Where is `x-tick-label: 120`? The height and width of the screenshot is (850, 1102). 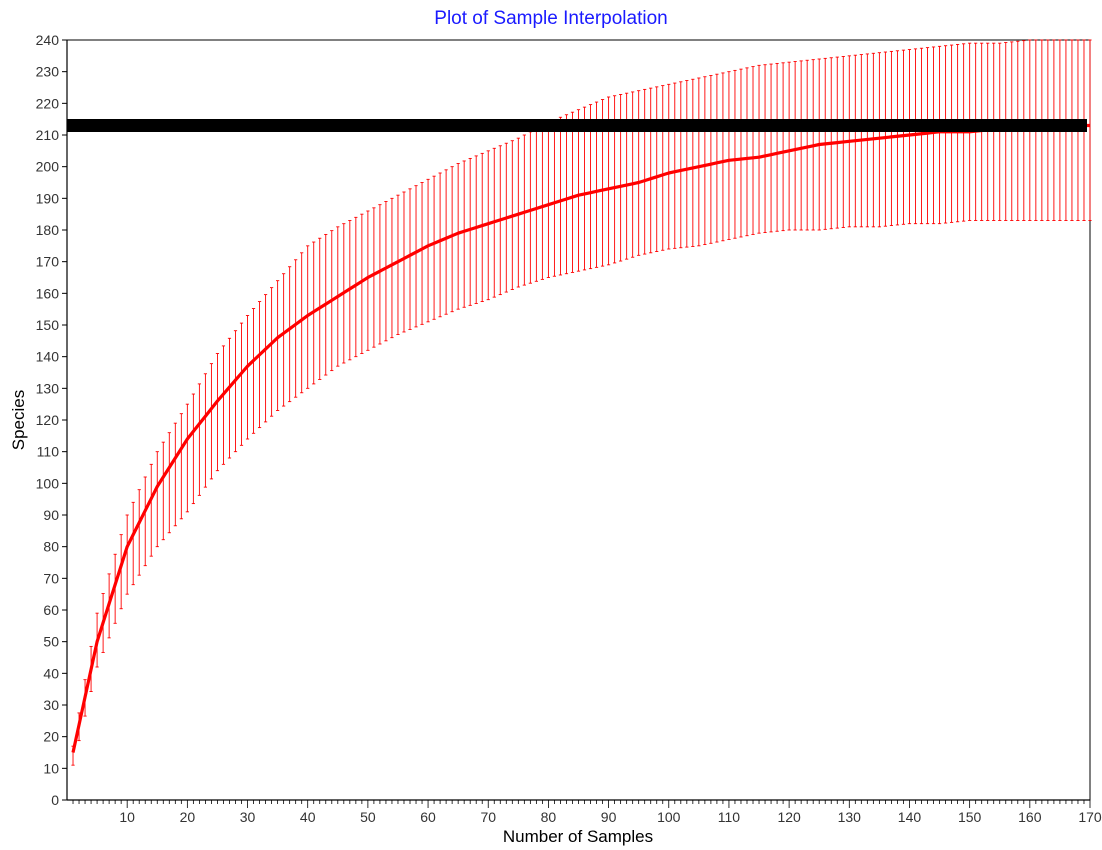 x-tick-label: 120 is located at coordinates (789, 817).